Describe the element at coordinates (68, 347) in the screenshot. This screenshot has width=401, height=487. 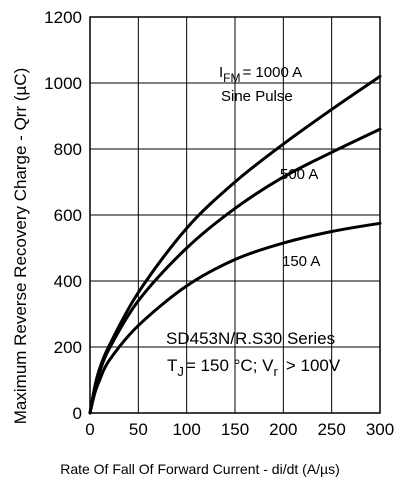
I see `y-tick-label: 200` at that location.